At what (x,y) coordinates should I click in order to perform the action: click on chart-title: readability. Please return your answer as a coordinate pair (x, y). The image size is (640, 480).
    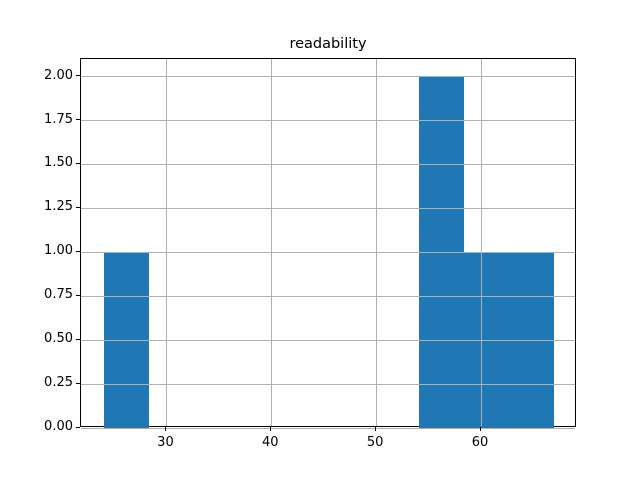
    Looking at the image, I should click on (328, 44).